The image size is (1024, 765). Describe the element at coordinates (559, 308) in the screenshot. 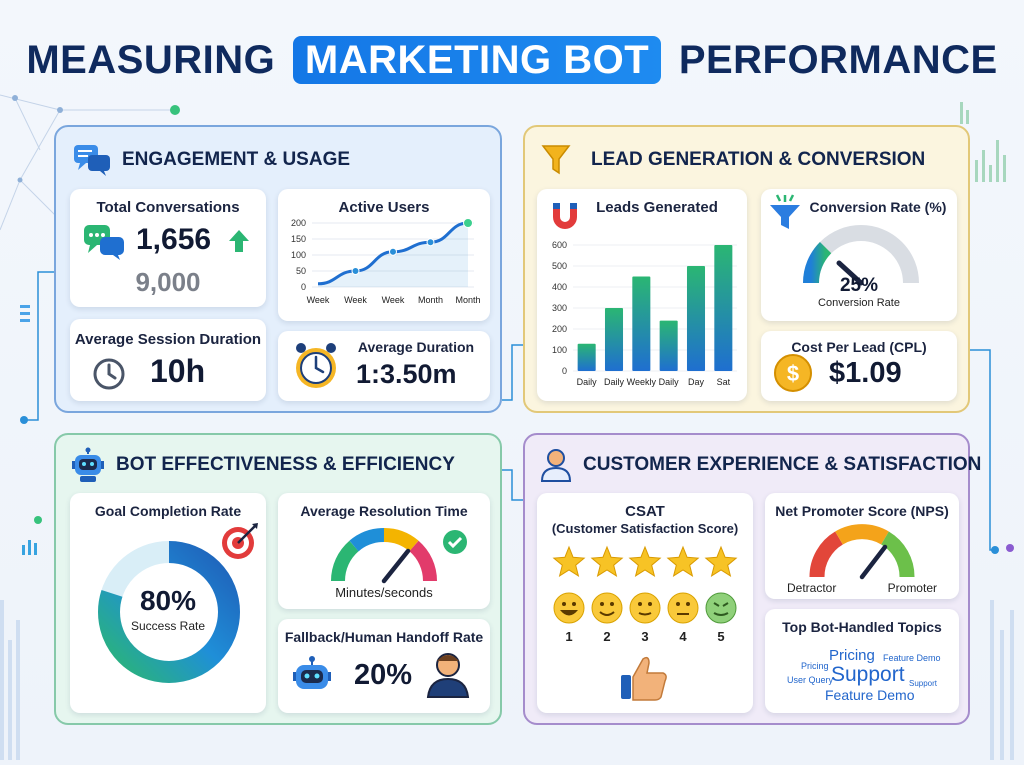

I see `y-tick-label: 300` at that location.